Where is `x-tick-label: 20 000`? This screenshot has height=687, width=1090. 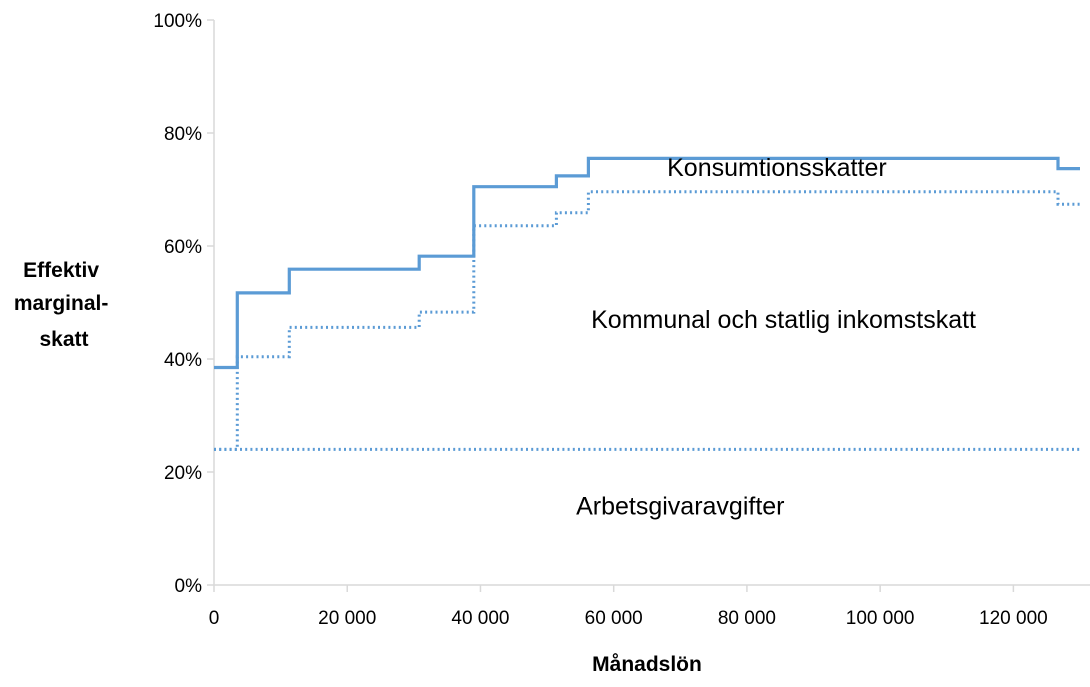 x-tick-label: 20 000 is located at coordinates (347, 618).